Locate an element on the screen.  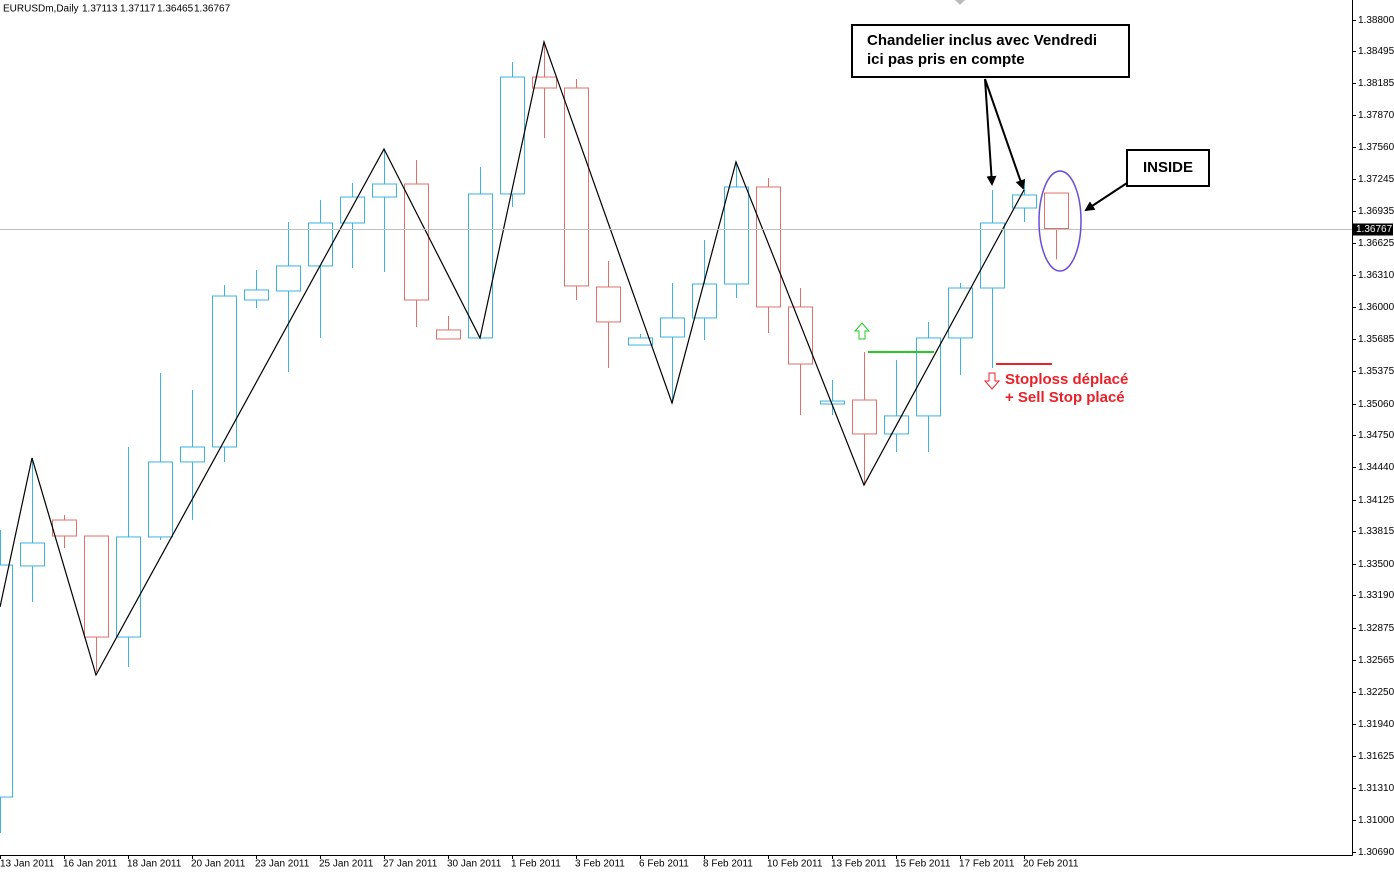
y-tick-label: 1.34750 is located at coordinates (1376, 435).